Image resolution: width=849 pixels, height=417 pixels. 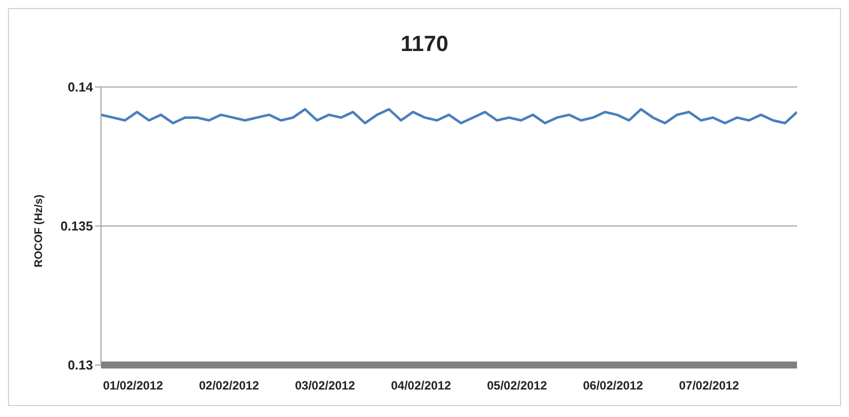 I want to click on line-series, so click(x=449, y=116).